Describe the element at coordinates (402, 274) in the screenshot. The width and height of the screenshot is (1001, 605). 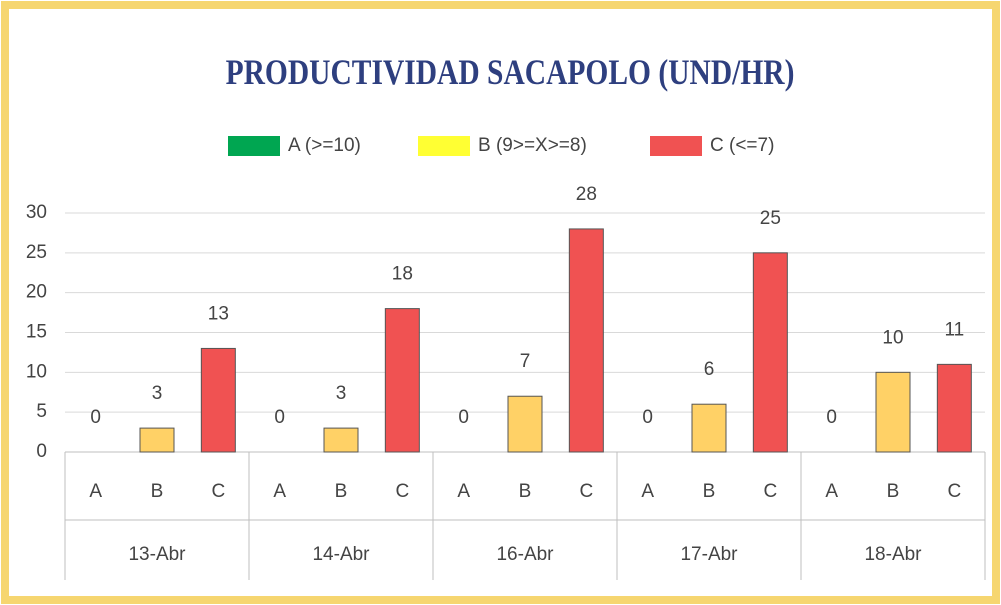
I see `data-label: 18` at that location.